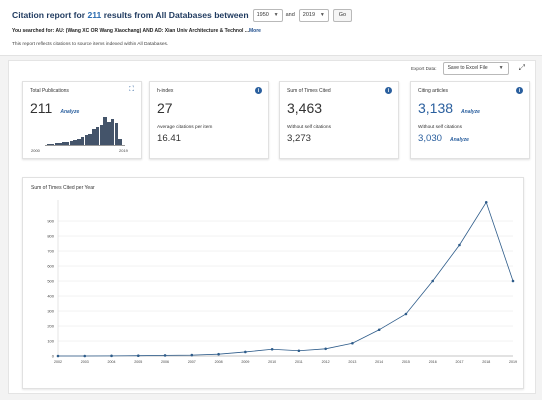 Image resolution: width=542 pixels, height=400 pixels. I want to click on year-to-select: 2019 ▼, so click(313, 15).